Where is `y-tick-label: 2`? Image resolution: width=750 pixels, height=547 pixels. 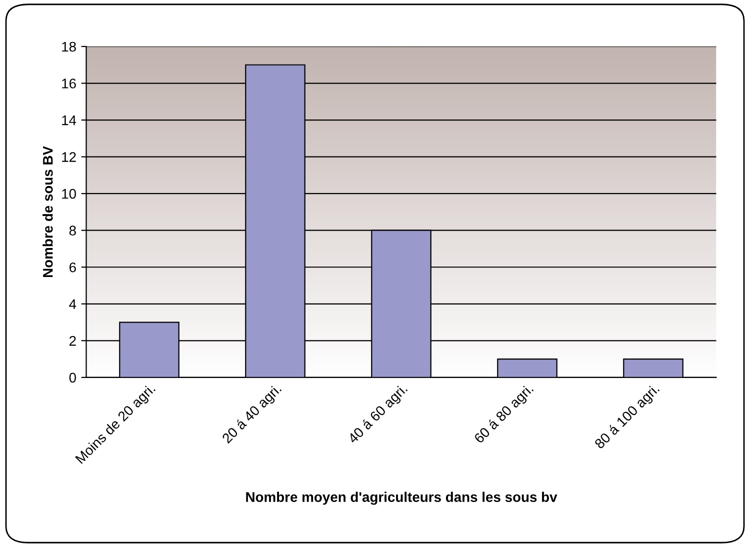 y-tick-label: 2 is located at coordinates (73, 341).